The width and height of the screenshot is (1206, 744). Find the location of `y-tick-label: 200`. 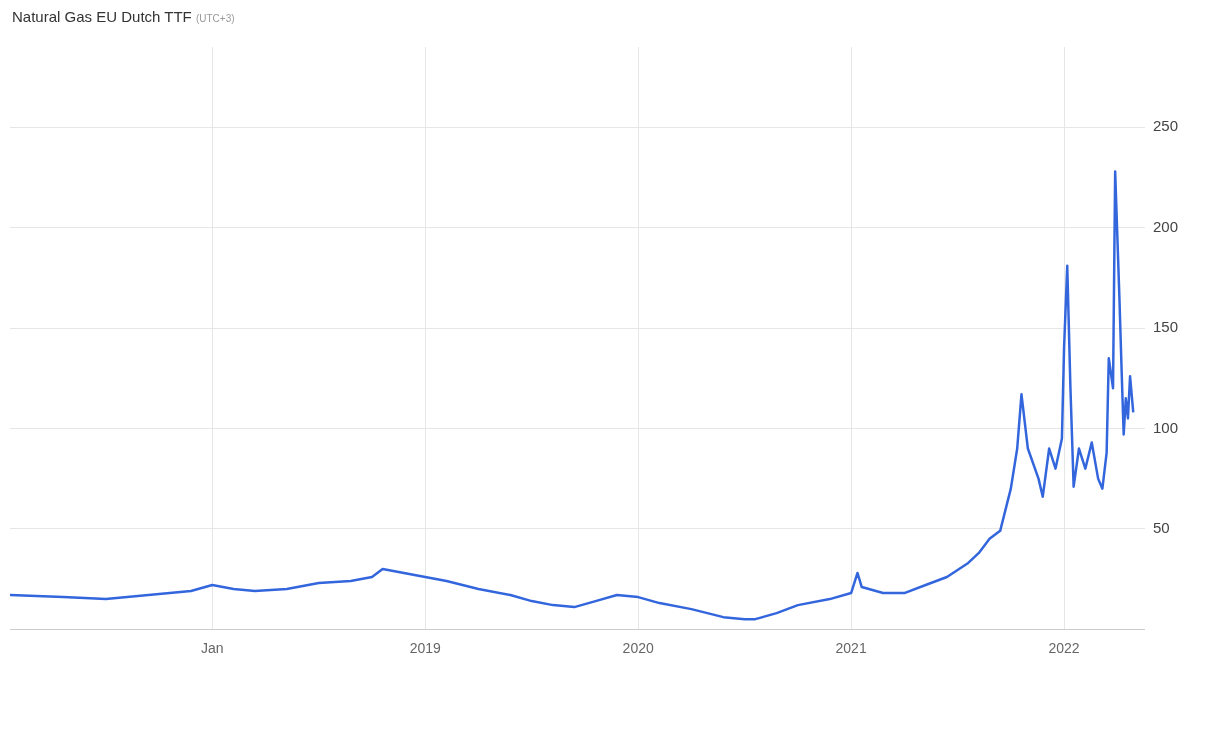

y-tick-label: 200 is located at coordinates (1165, 226).